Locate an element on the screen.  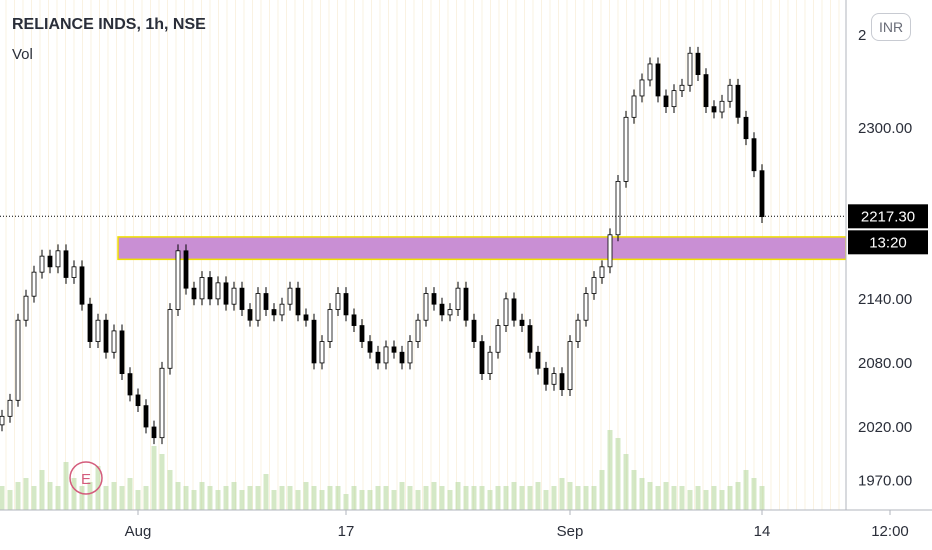
countdown-label-bg is located at coordinates (888, 242).